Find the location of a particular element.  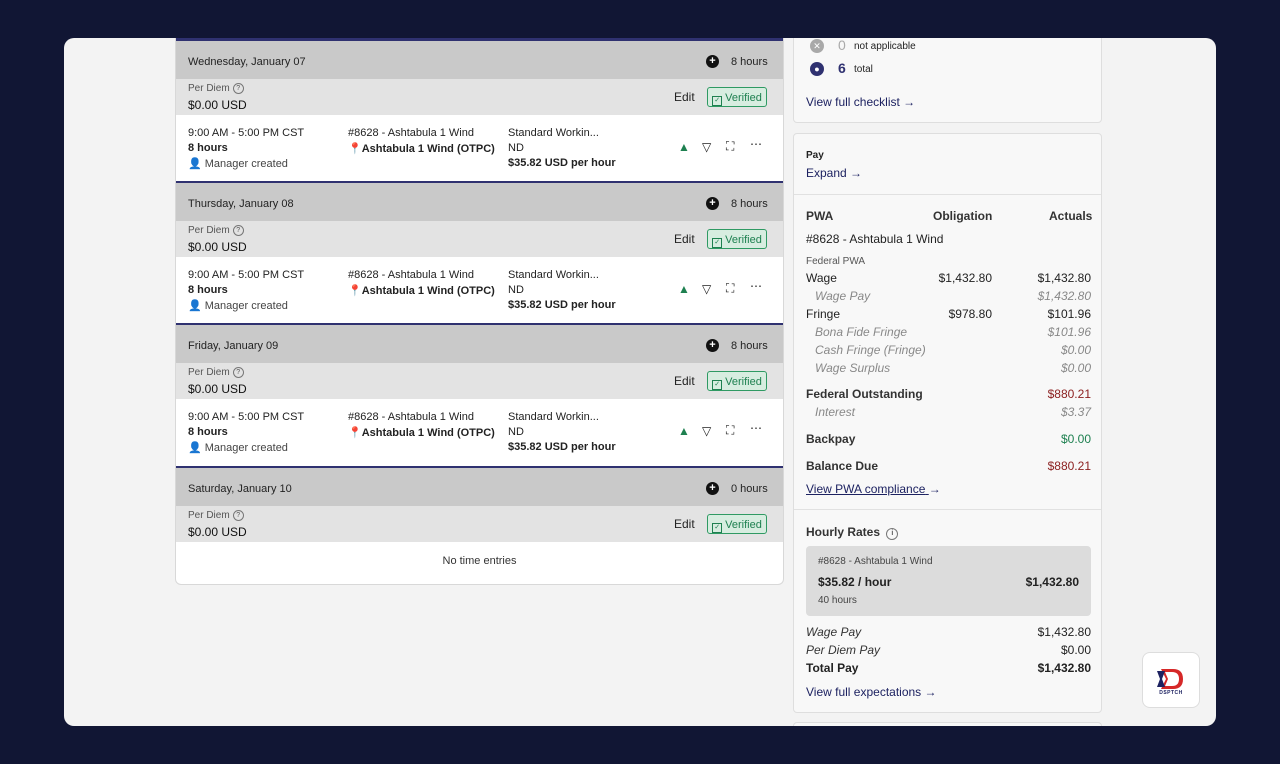

arrow-right-icon: → is located at coordinates (934, 489).